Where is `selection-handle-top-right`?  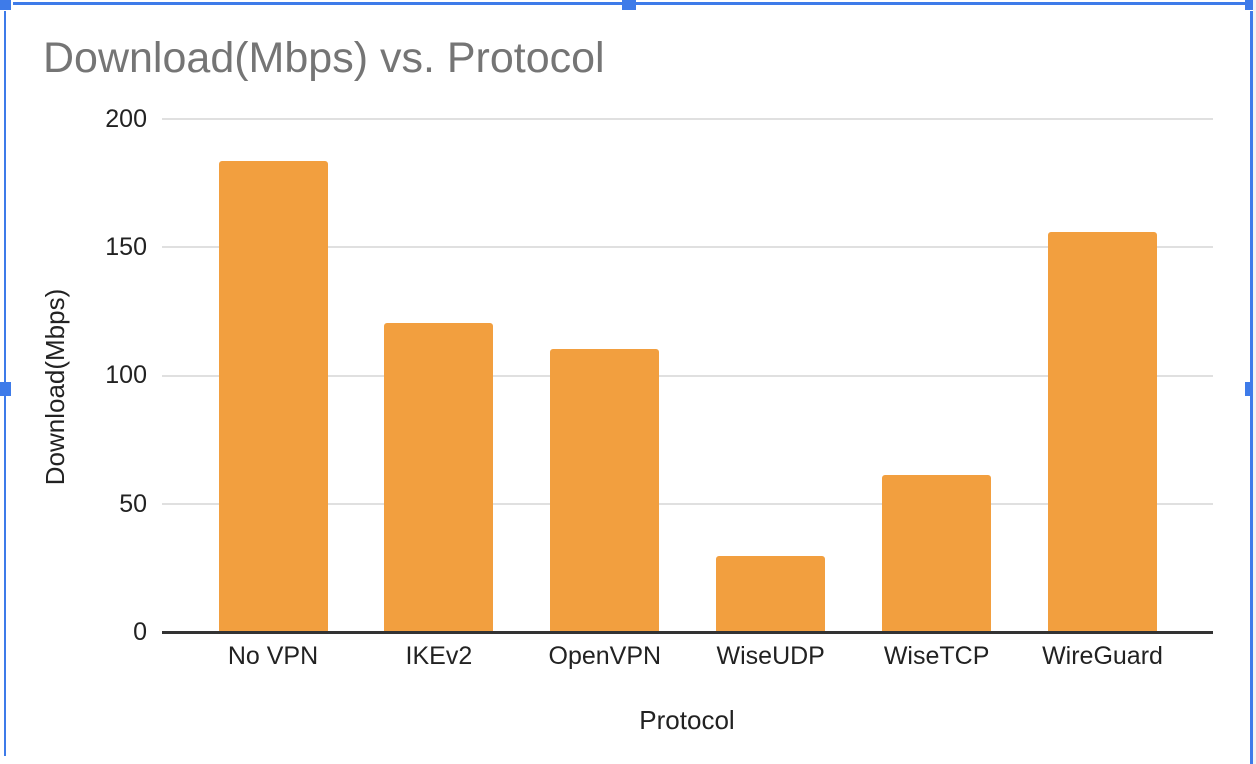
selection-handle-top-right is located at coordinates (1250, 5).